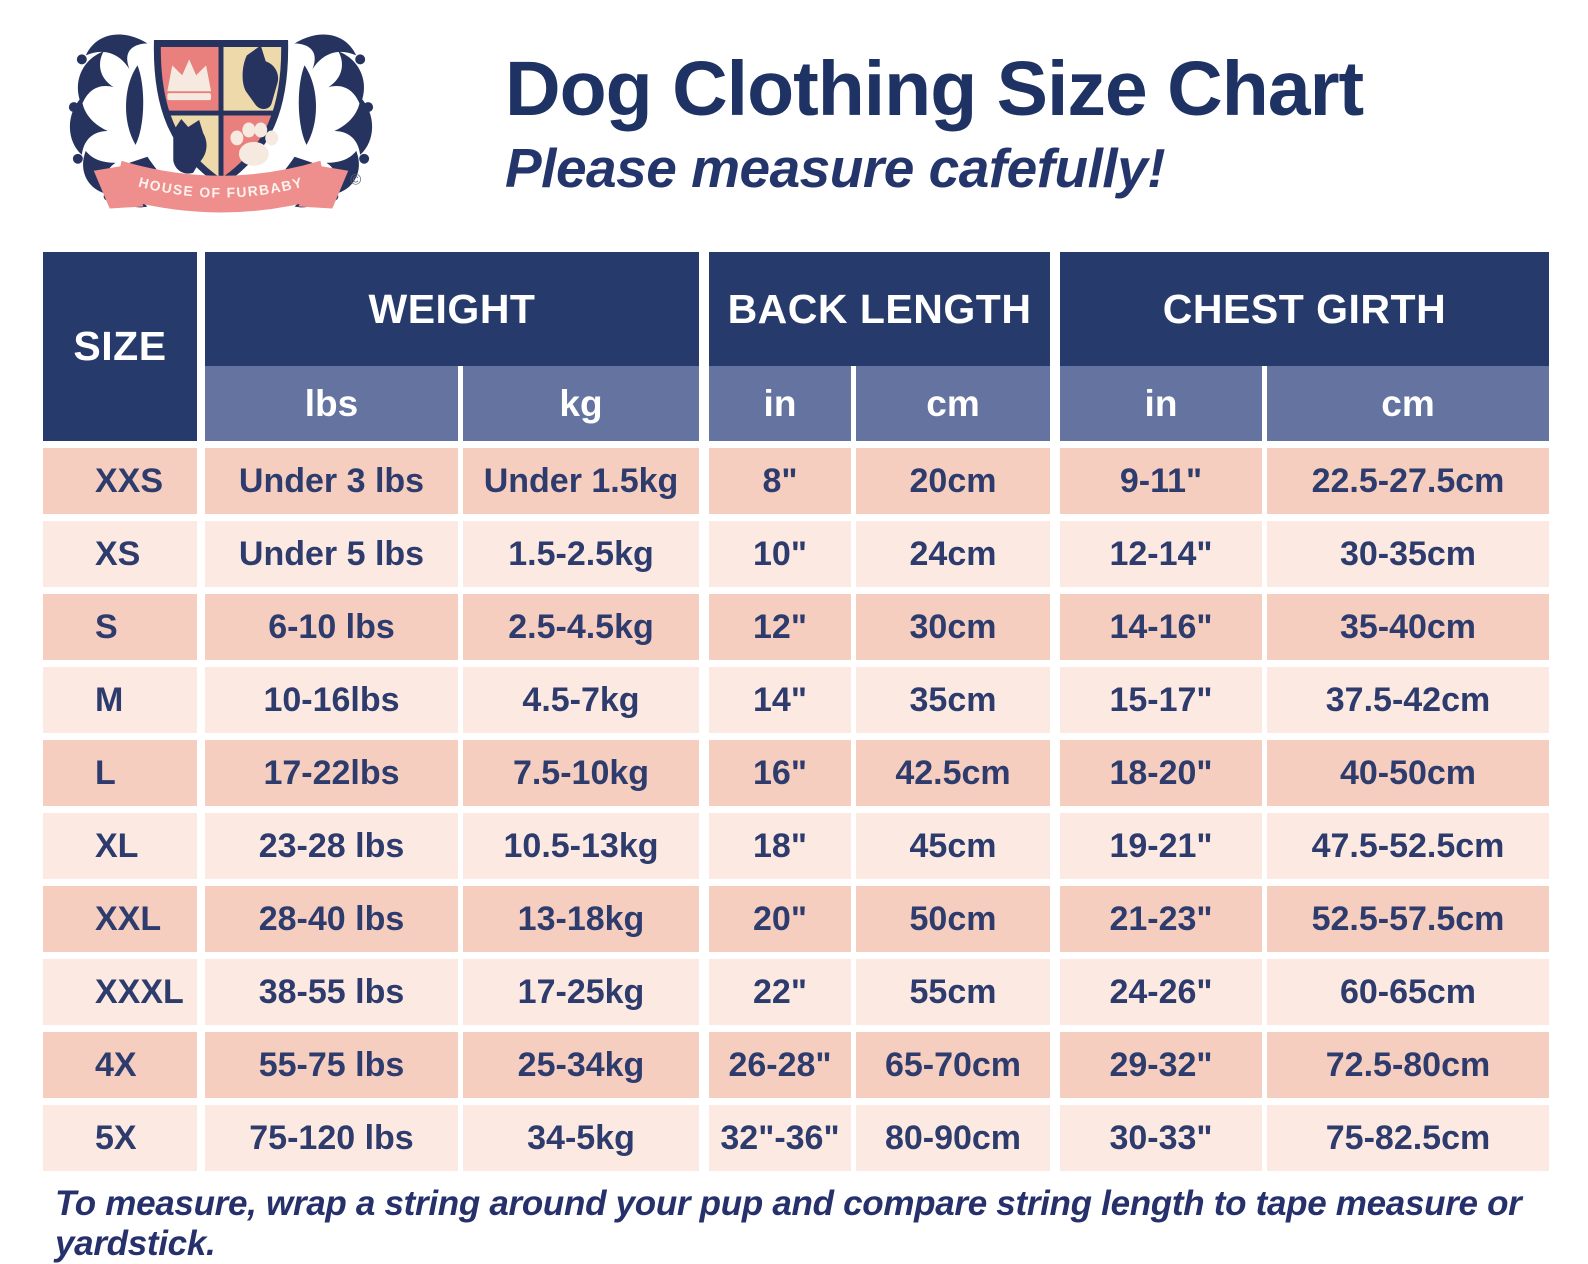  I want to click on value-cell: 55cm, so click(953, 992).